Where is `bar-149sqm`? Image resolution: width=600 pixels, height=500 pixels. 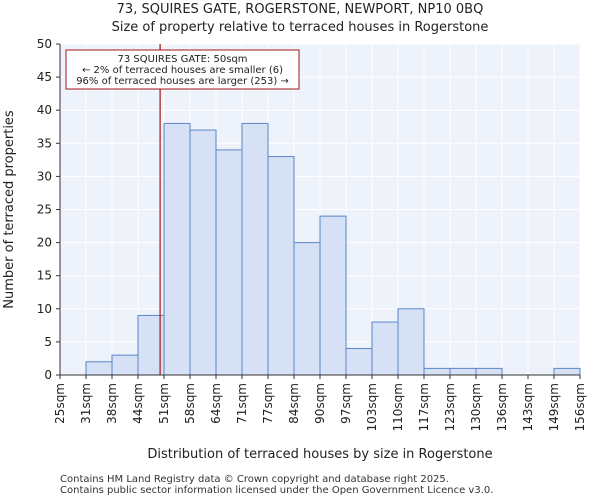
bar-149sqm is located at coordinates (567, 371).